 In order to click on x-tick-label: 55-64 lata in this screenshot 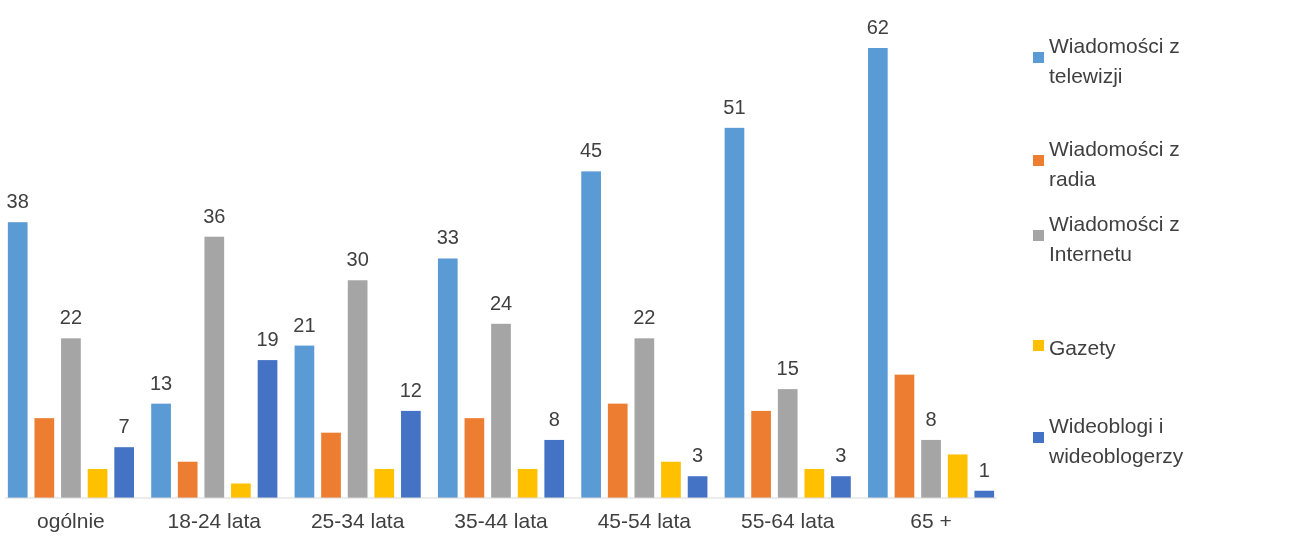, I will do `click(788, 520)`.